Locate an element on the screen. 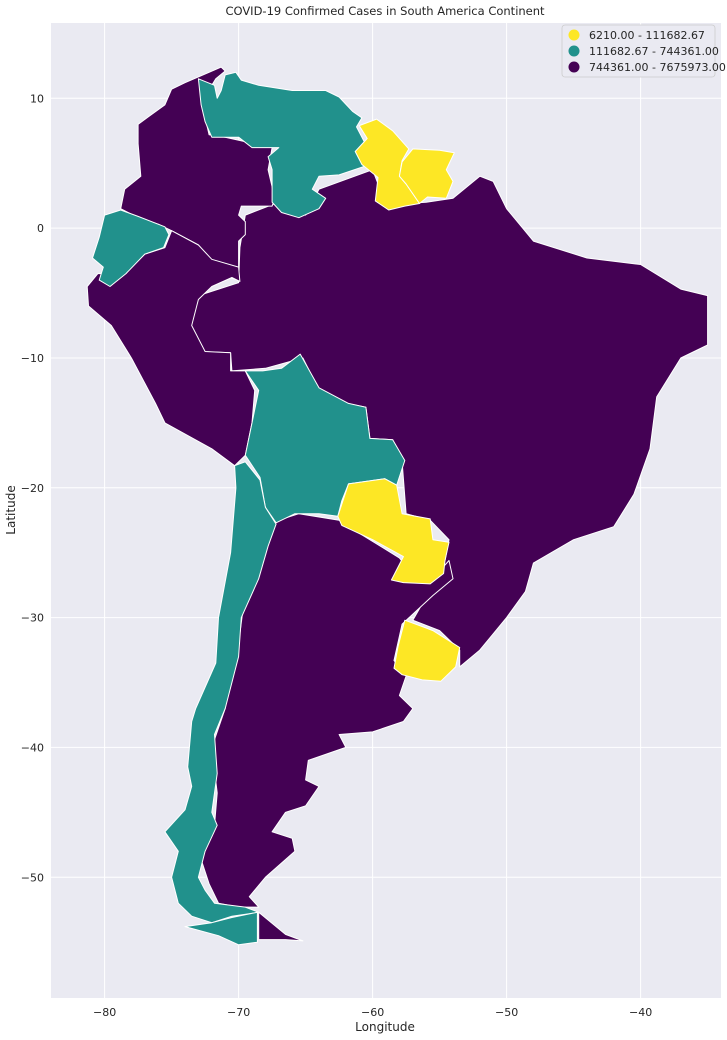 This screenshot has width=727, height=1040. legend-marker-high is located at coordinates (574, 67).